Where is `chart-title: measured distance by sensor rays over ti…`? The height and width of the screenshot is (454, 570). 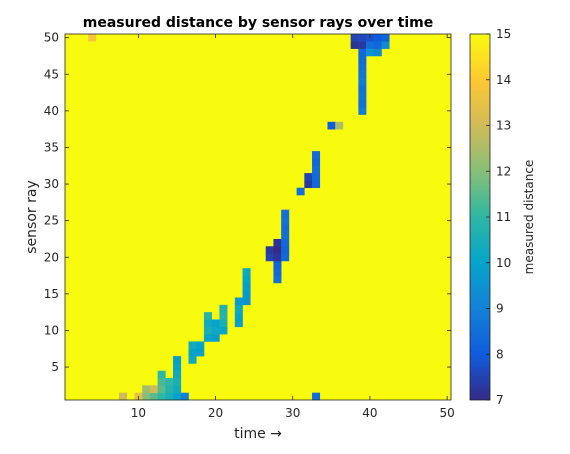 chart-title: measured distance by sensor rays over ti… is located at coordinates (258, 23).